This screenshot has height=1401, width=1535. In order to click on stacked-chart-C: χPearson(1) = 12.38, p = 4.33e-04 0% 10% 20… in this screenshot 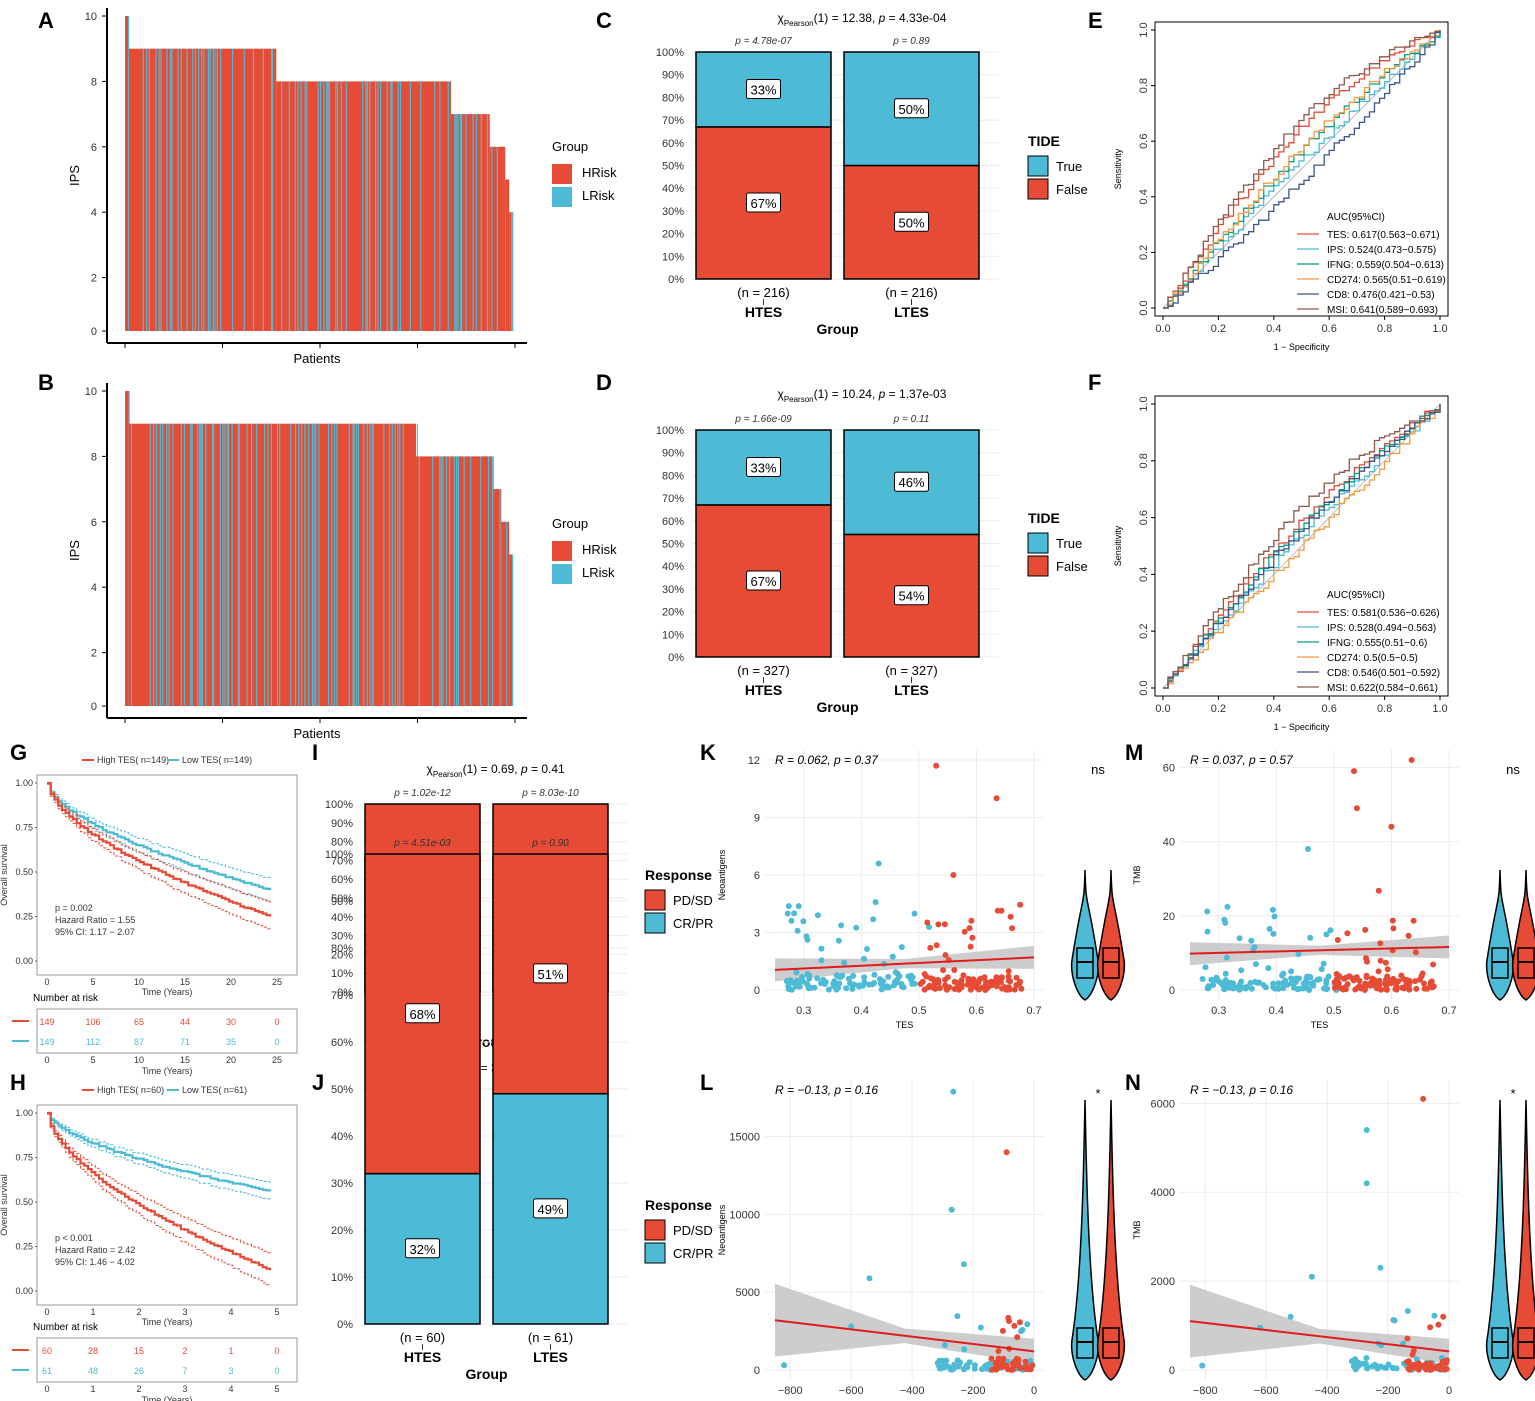, I will do `click(827, 174)`.